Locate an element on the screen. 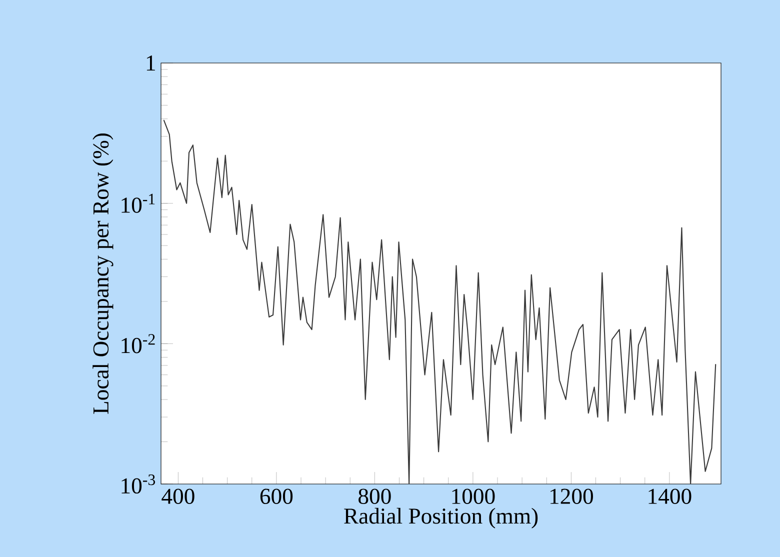 Image resolution: width=780 pixels, height=557 pixels. y-tick-label: 10$^{-1}$ is located at coordinates (138, 203).